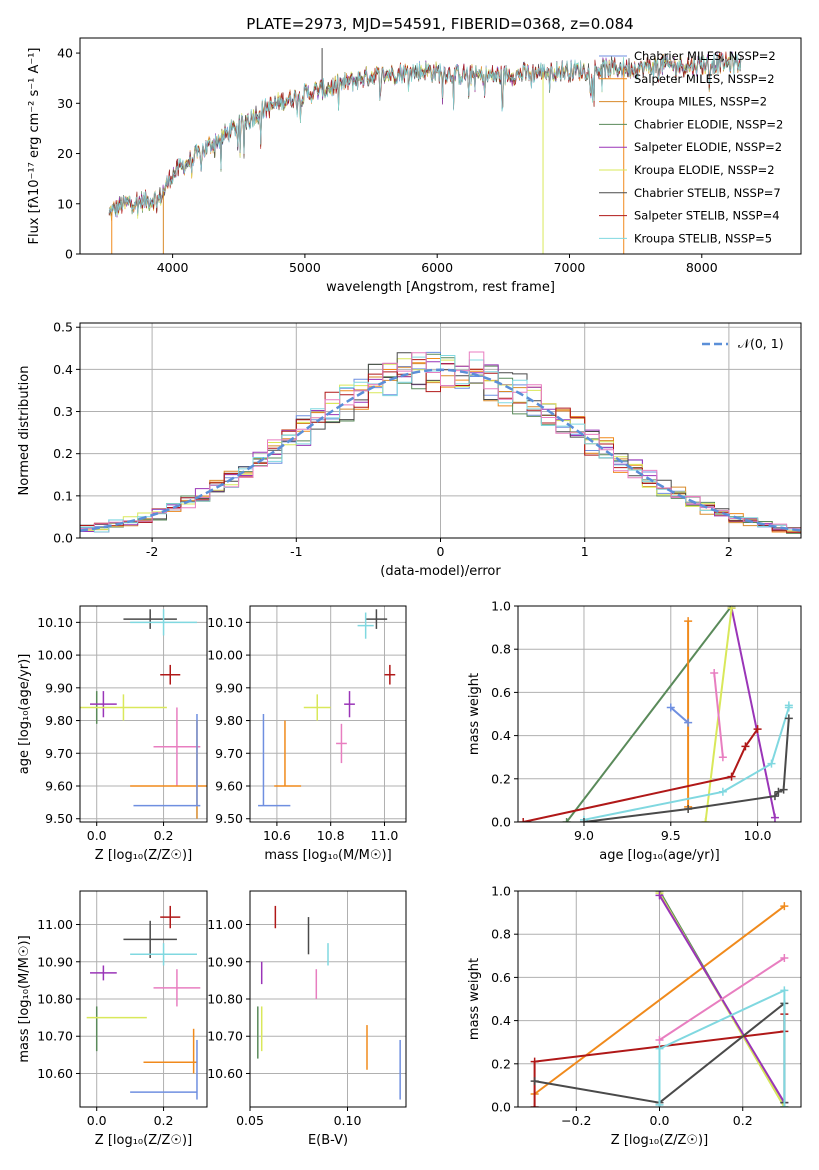 Image resolution: width=819 pixels, height=1170 pixels. What do you see at coordinates (703, 238) in the screenshot?
I see `legend-label: Kroupa STELIB, NSSP=5` at bounding box center [703, 238].